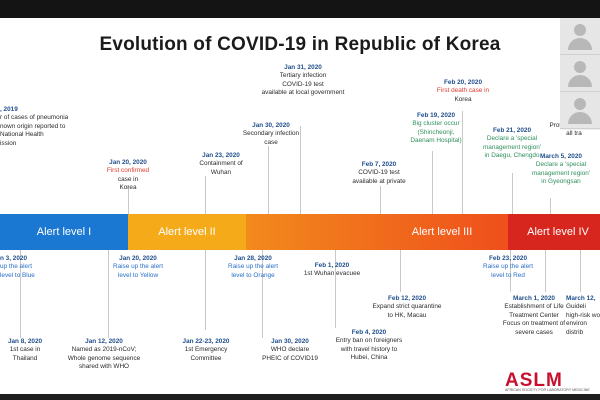  Describe the element at coordinates (332, 270) in the screenshot. I see `timeline-event-below: Feb 1, 2020 1st Wuhan evacuee` at that location.